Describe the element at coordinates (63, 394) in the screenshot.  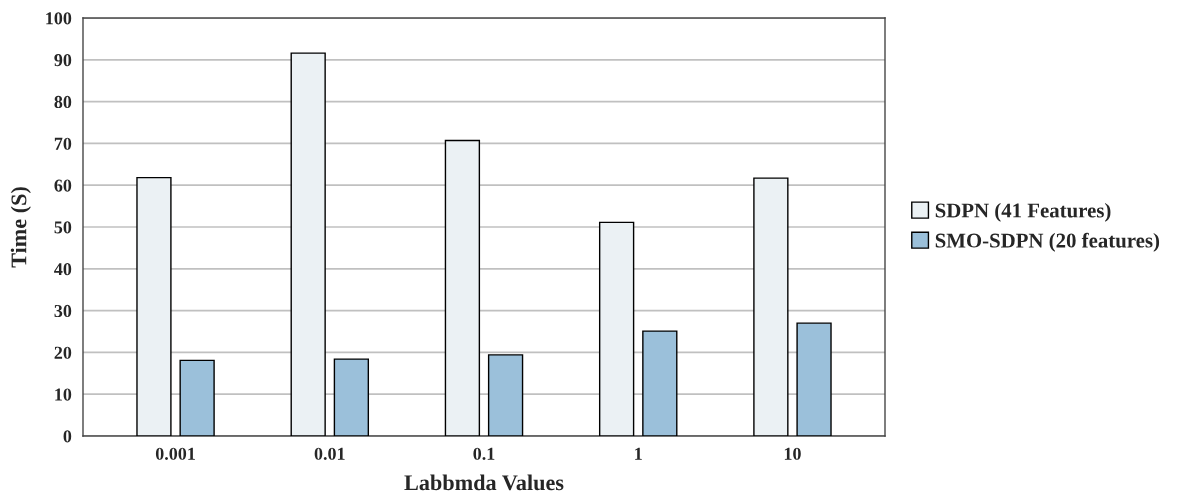
I see `y-tick-label: 10` at that location.